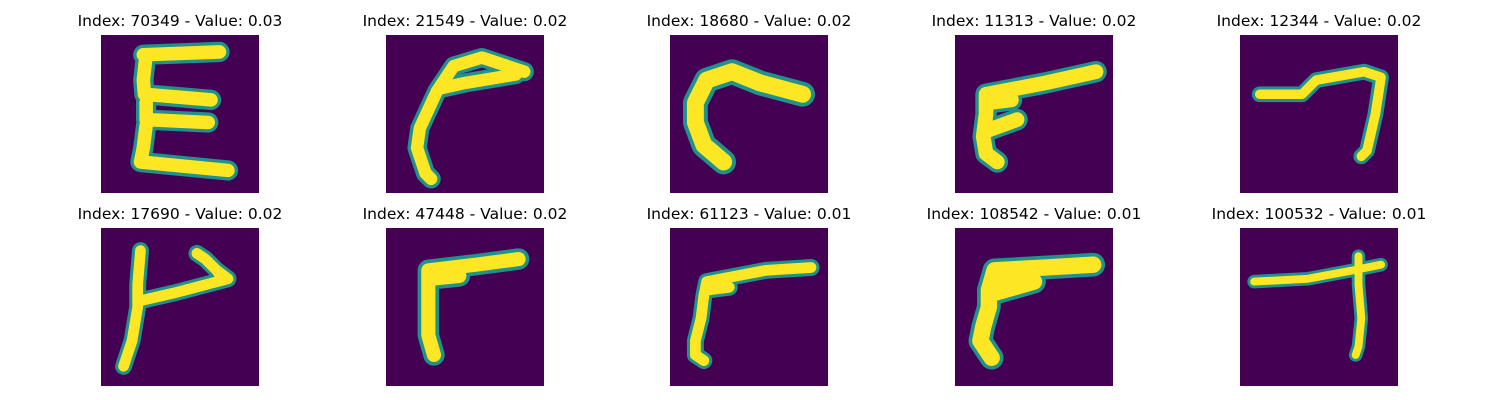  What do you see at coordinates (749, 117) in the screenshot?
I see `glyph-curve` at bounding box center [749, 117].